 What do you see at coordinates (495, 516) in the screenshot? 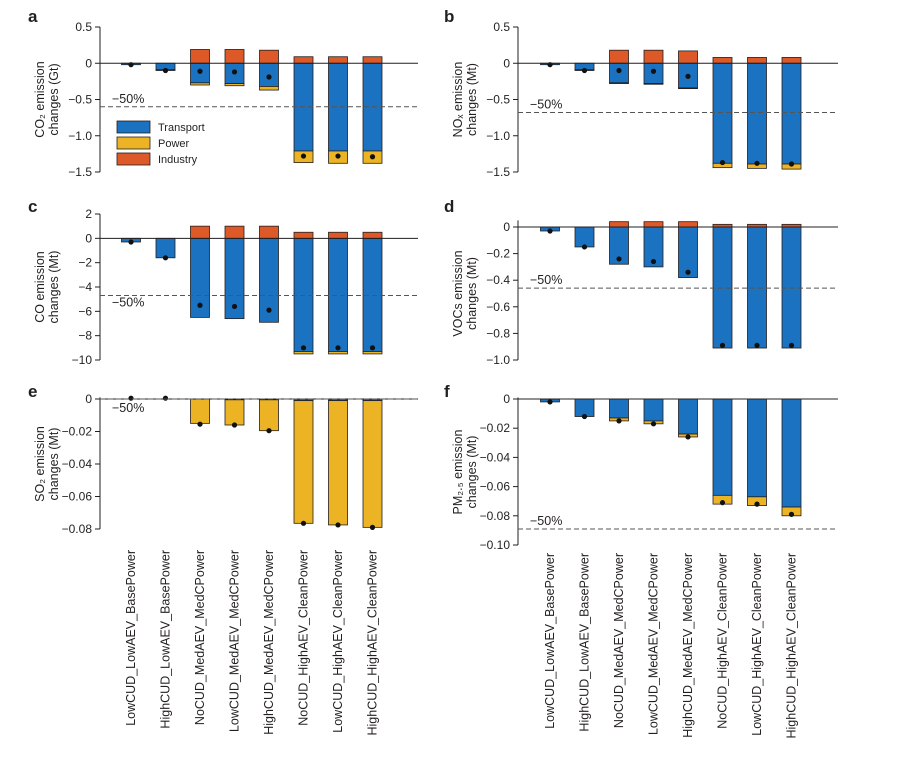
I see `y-tick-label: −0.08` at bounding box center [495, 516].